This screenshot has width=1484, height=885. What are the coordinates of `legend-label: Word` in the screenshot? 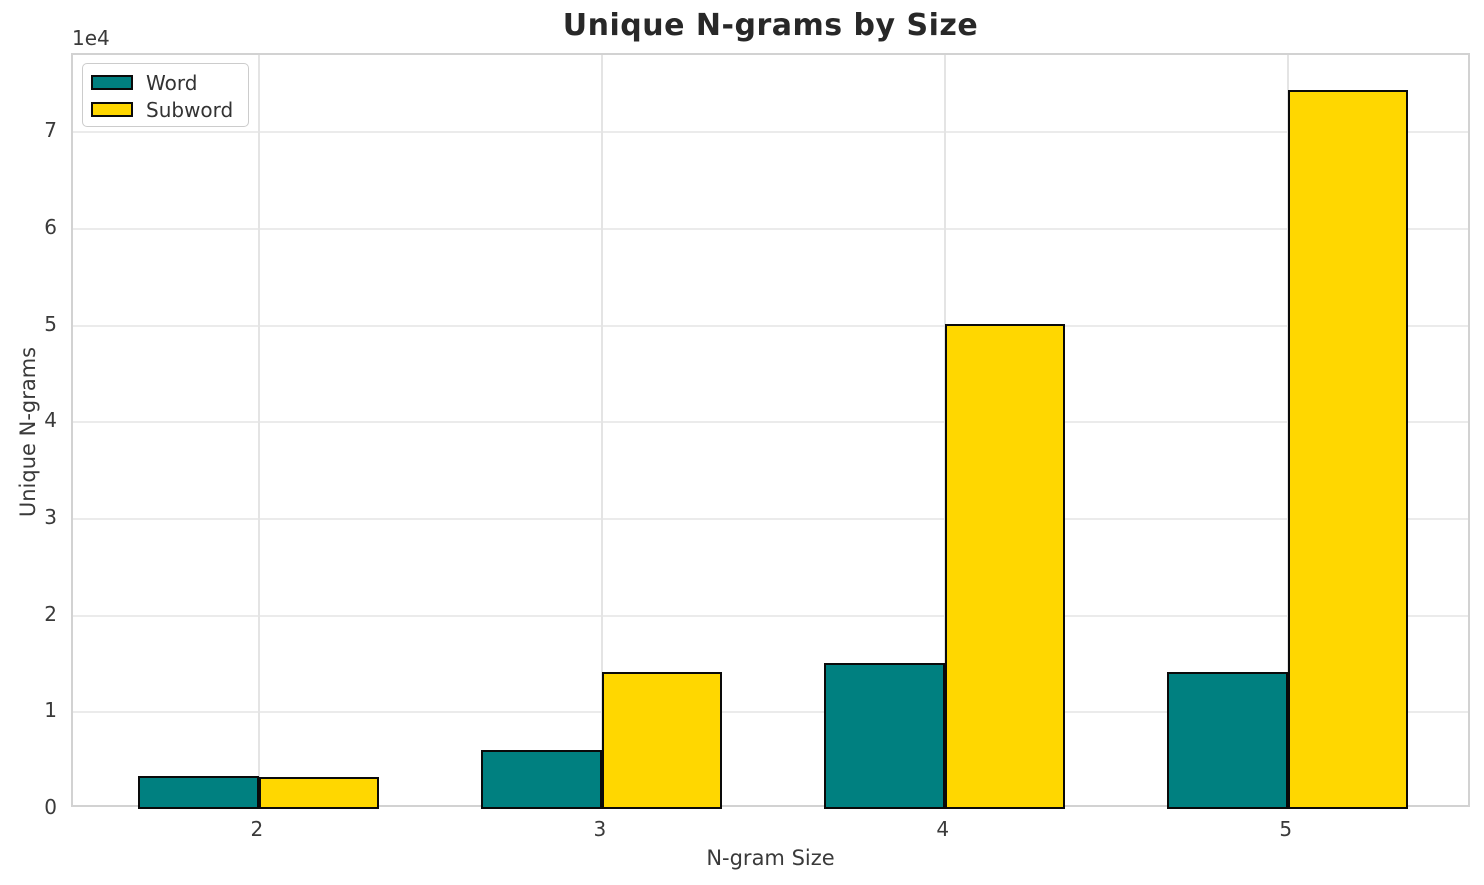 It's located at (172, 82).